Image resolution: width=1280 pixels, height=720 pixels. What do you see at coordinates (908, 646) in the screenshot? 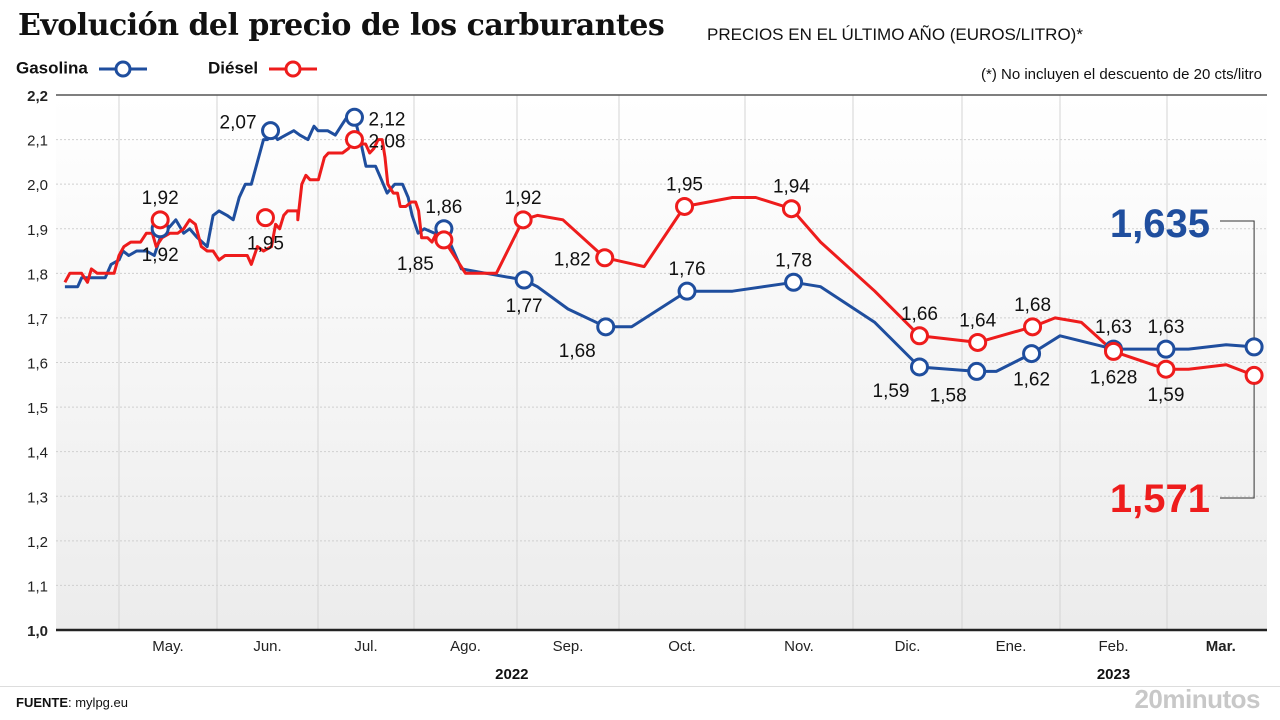
I see `x-tick-label: Dic.` at bounding box center [908, 646].